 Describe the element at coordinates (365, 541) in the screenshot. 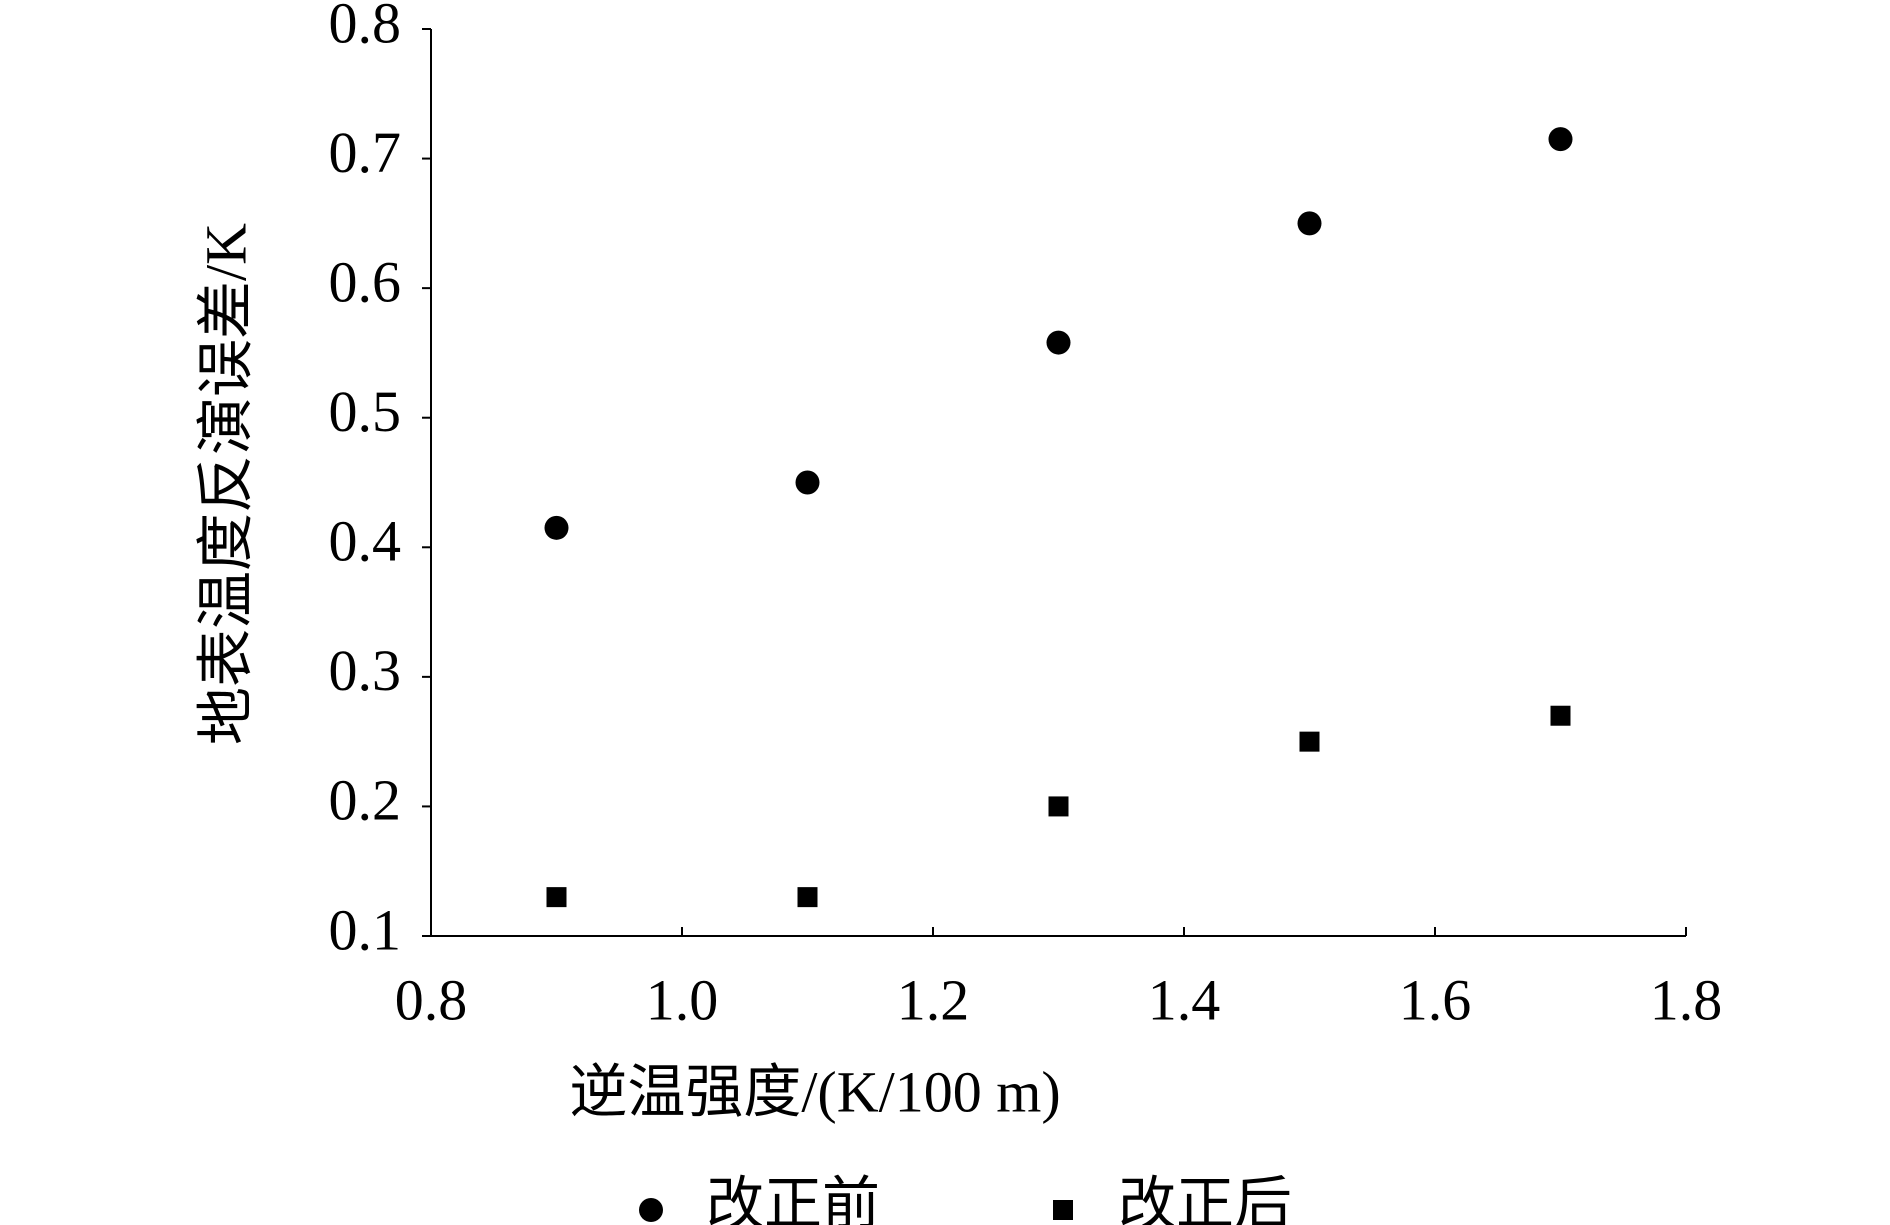

I see `y-tick-label: 0.4` at that location.